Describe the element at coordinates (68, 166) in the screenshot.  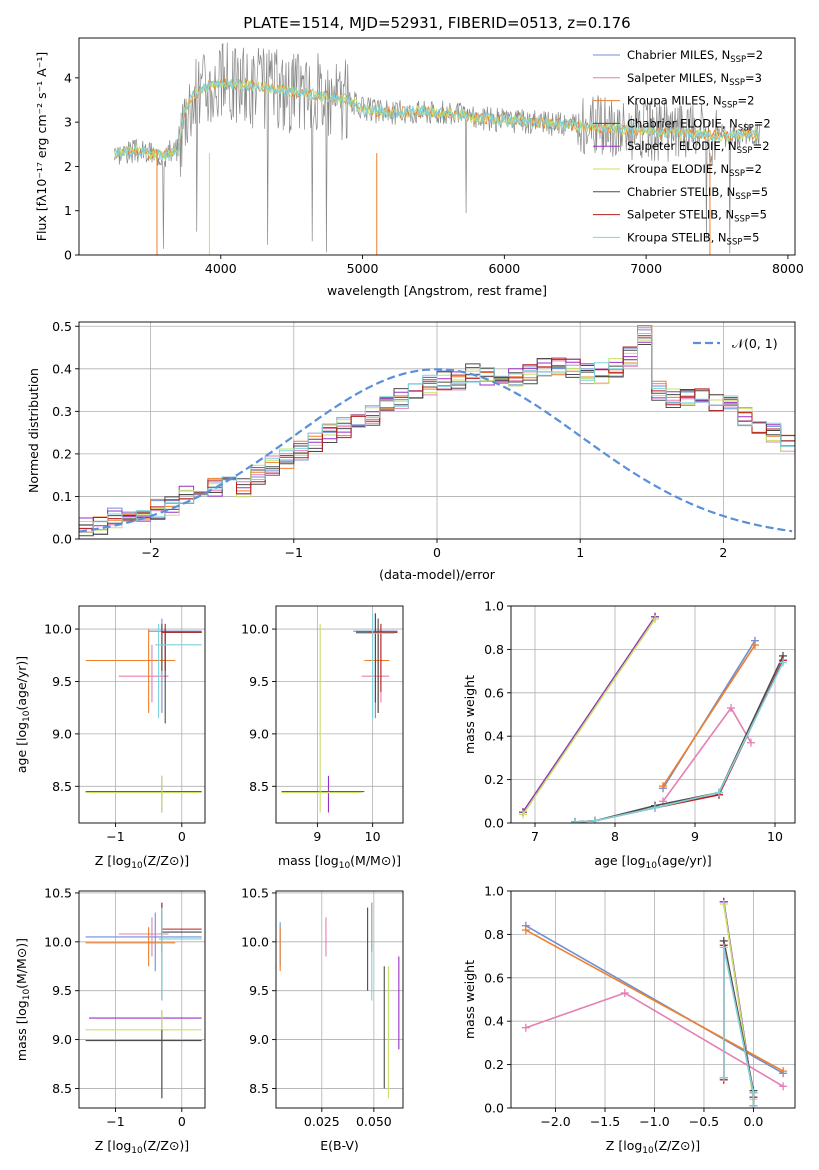
I see `y-tick-label: 2` at that location.